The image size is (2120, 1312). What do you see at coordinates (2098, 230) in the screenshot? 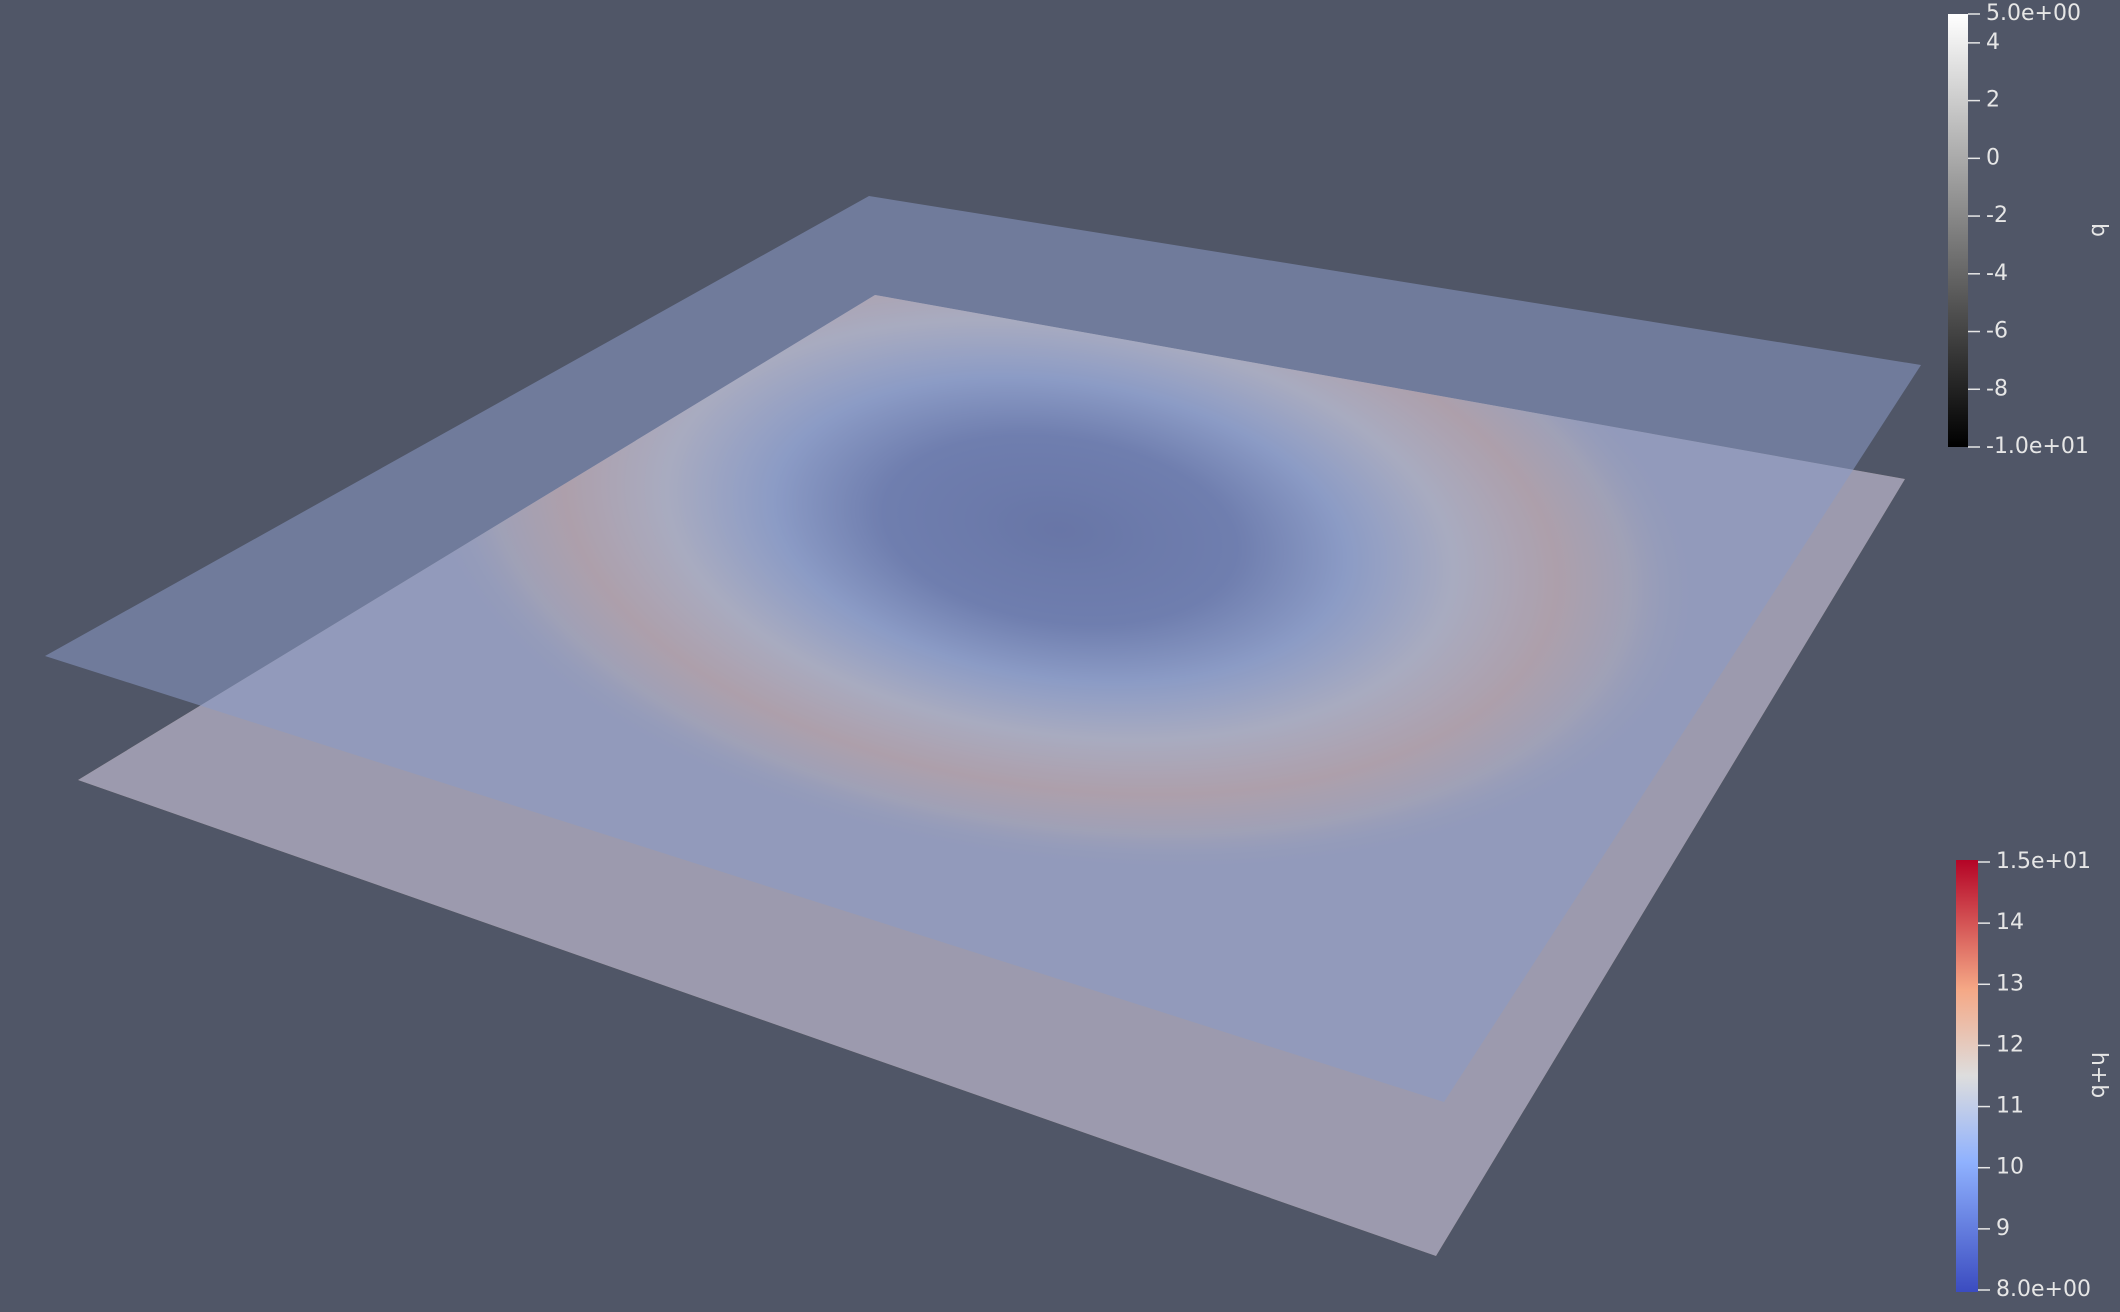
I see `legend-title: b` at bounding box center [2098, 230].